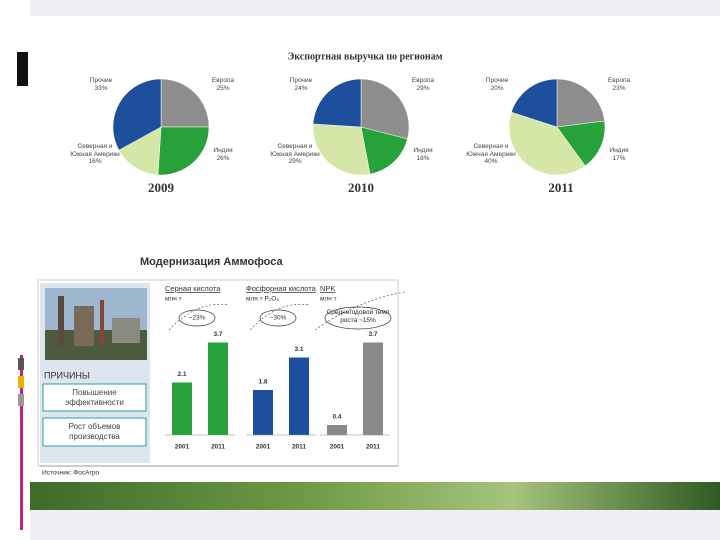  What do you see at coordinates (327, 288) in the screenshot?
I see `bar-chart-title: NPK` at bounding box center [327, 288].